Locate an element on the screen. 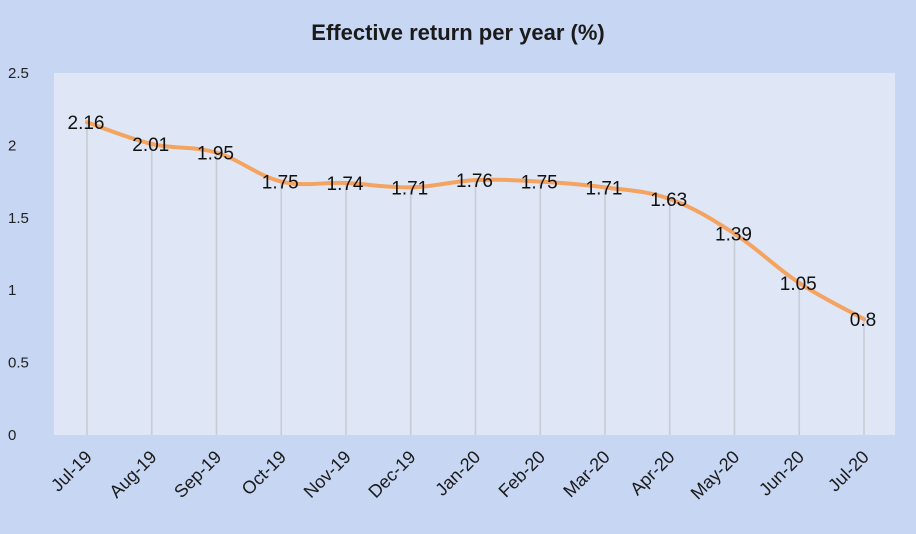 The image size is (916, 534). x-tick-label: Jan-20 is located at coordinates (457, 473).